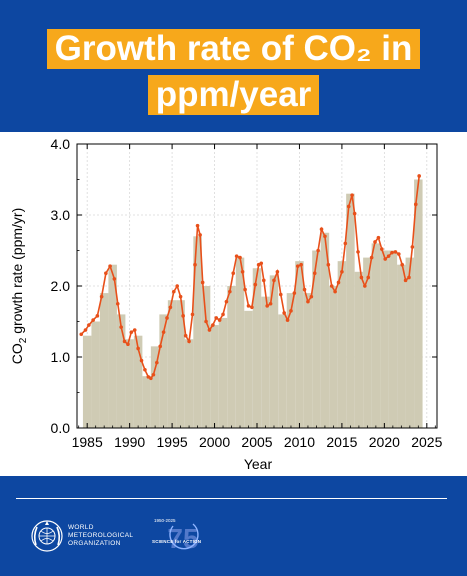  Describe the element at coordinates (367, 342) in the screenshot. I see `bar-2018` at that location.